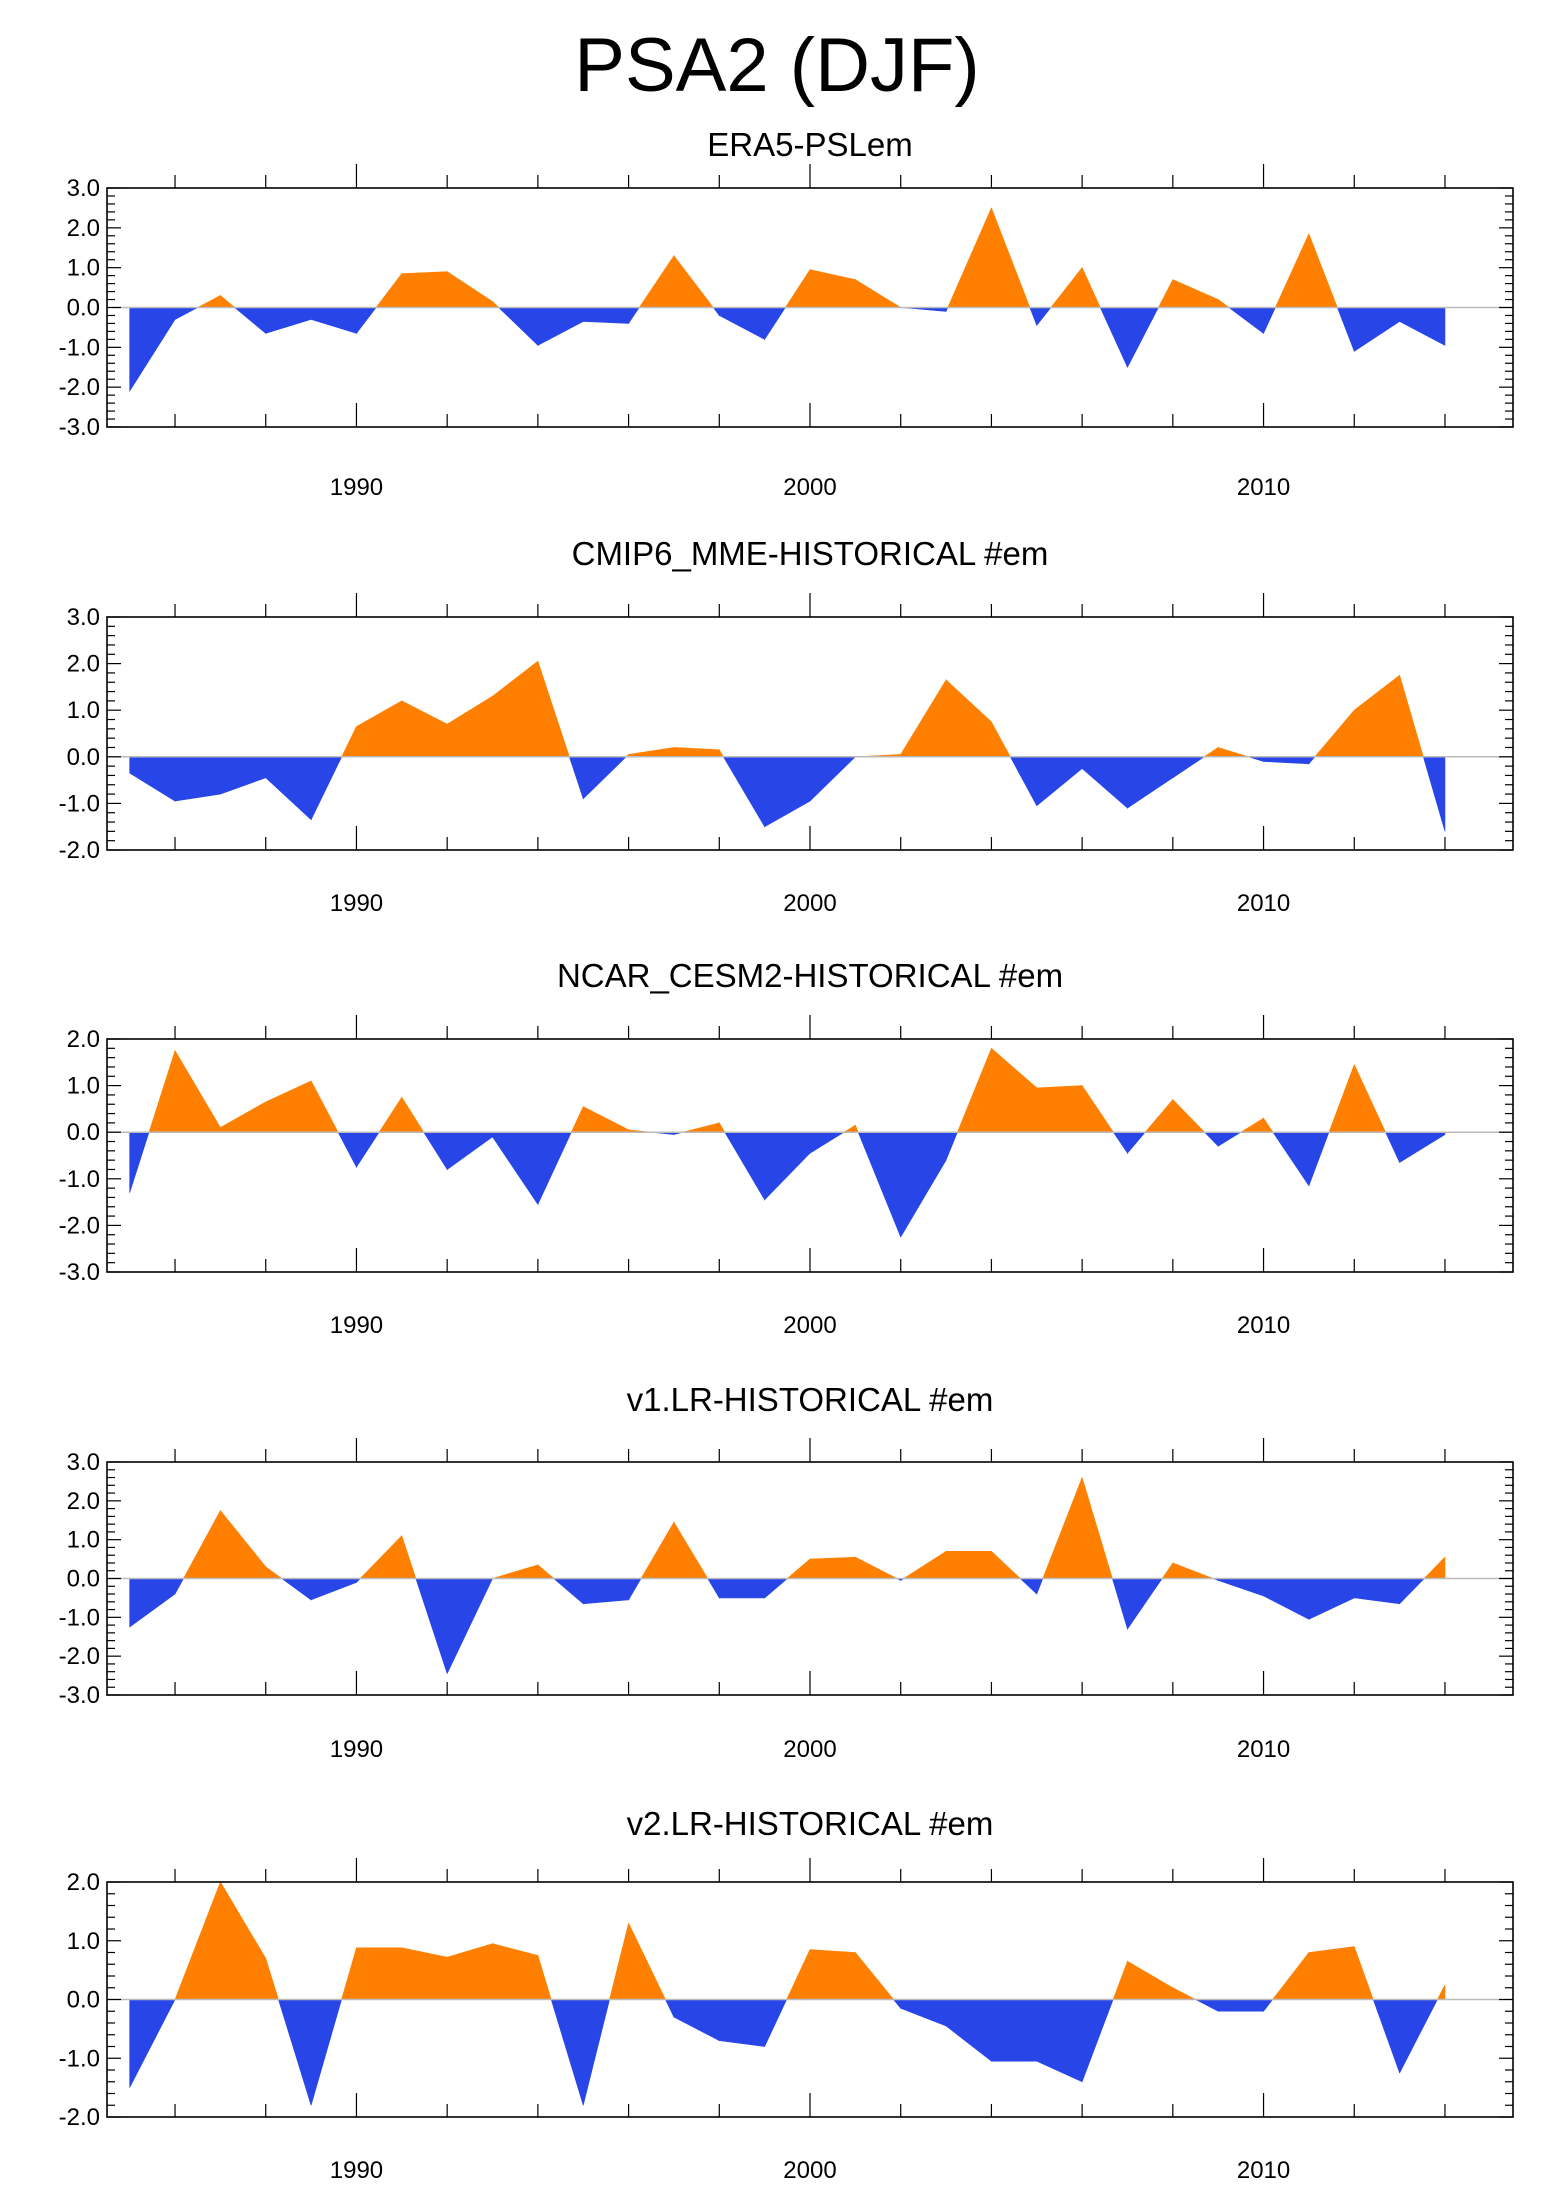 The image size is (1554, 2210). What do you see at coordinates (777, 65) in the screenshot?
I see `main-title: PSA2 (DJF)` at bounding box center [777, 65].